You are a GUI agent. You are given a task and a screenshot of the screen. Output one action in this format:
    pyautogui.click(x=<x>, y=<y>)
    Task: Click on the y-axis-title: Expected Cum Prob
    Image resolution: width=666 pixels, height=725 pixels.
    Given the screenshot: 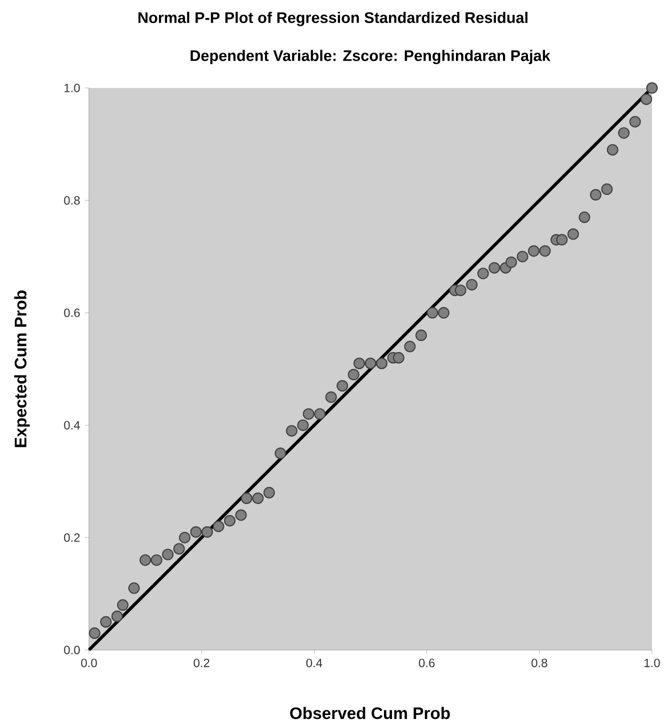 What is the action you would take?
    pyautogui.click(x=22, y=369)
    